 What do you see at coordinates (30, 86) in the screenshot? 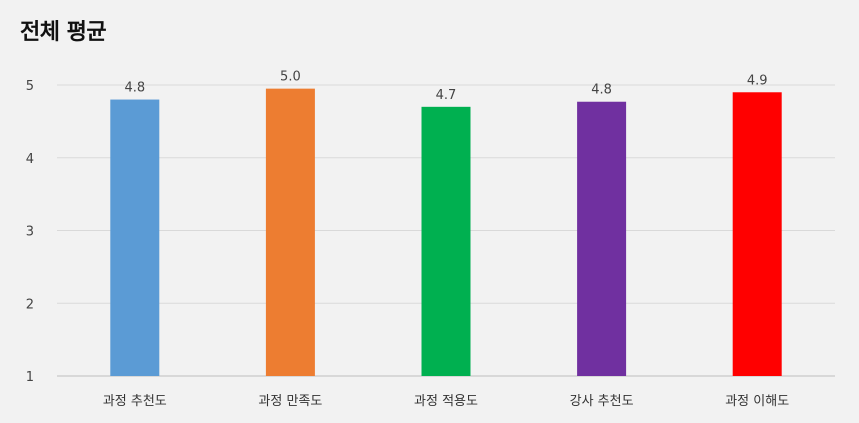
I see `y-tick-label: 5` at bounding box center [30, 86].